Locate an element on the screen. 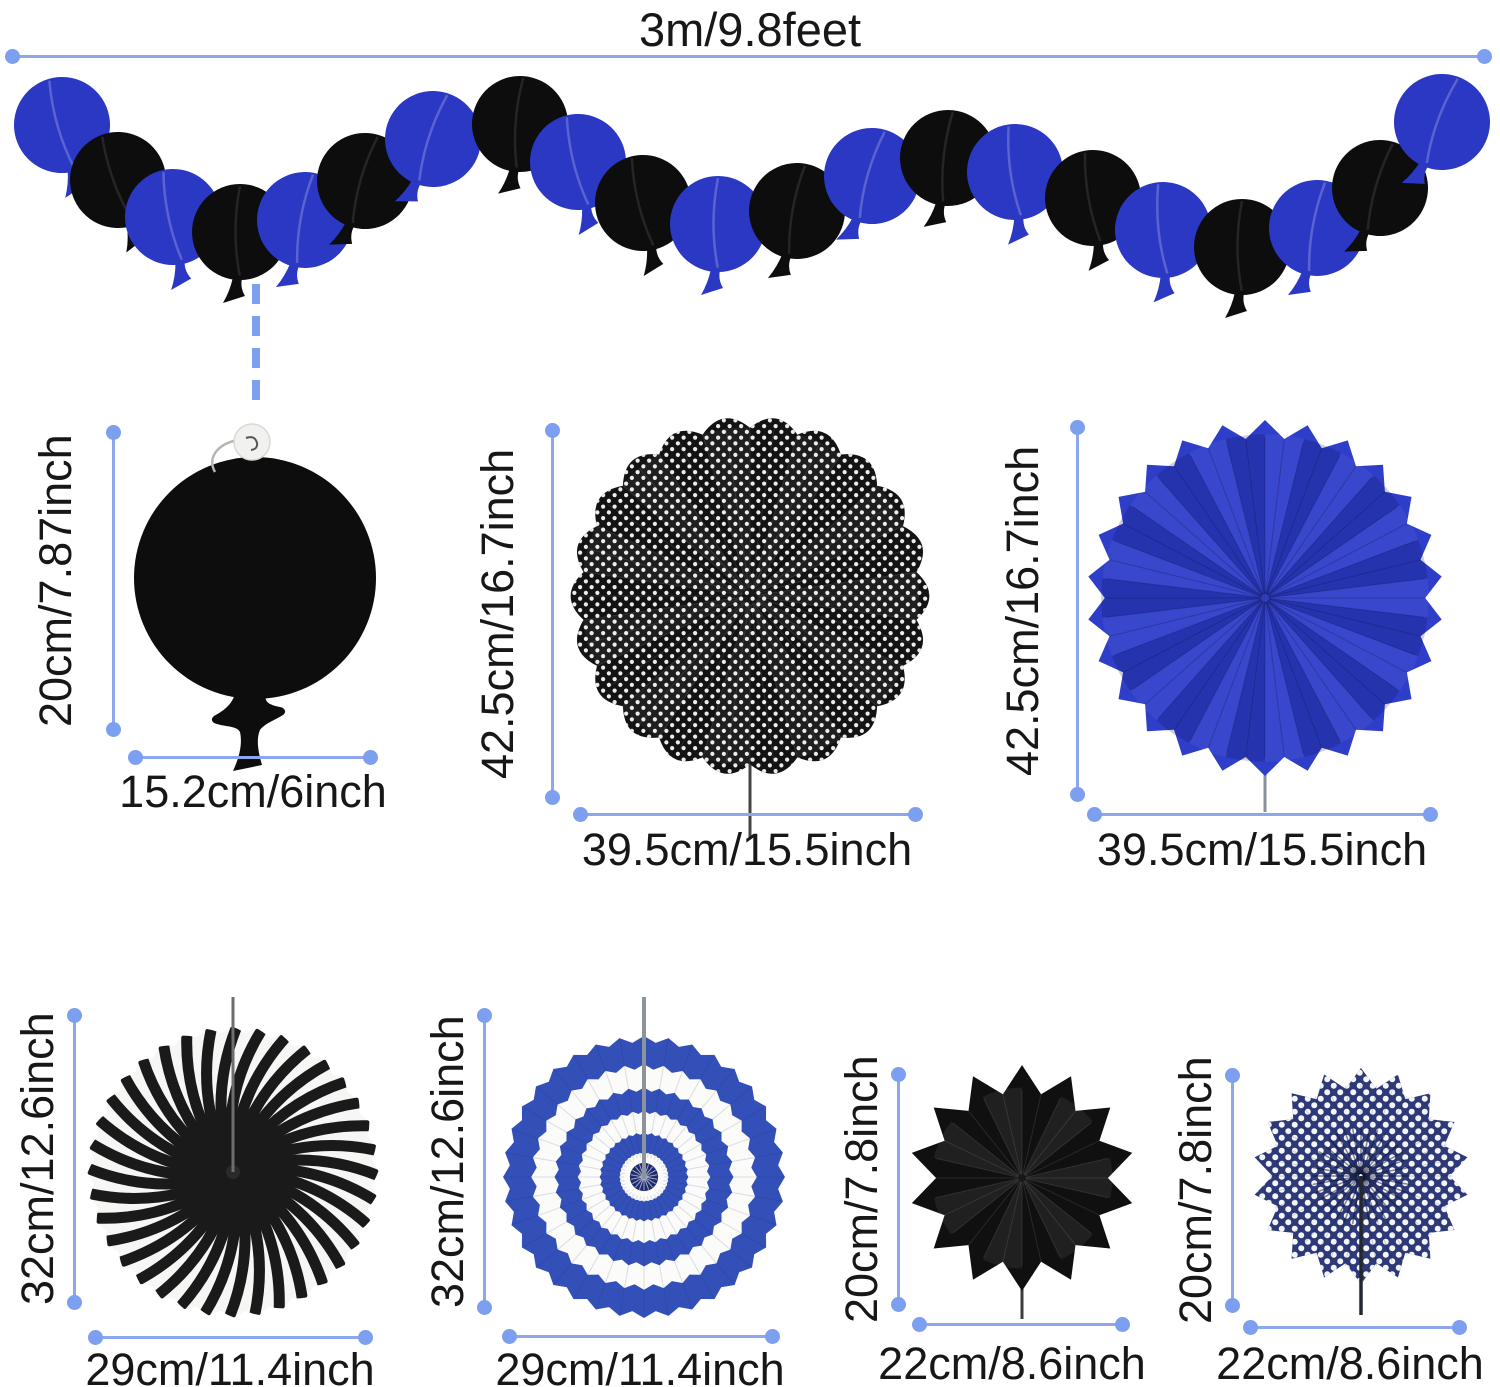 The height and width of the screenshot is (1387, 1500). balloon-height-label: 20cm/7.87inch is located at coordinates (55, 581).